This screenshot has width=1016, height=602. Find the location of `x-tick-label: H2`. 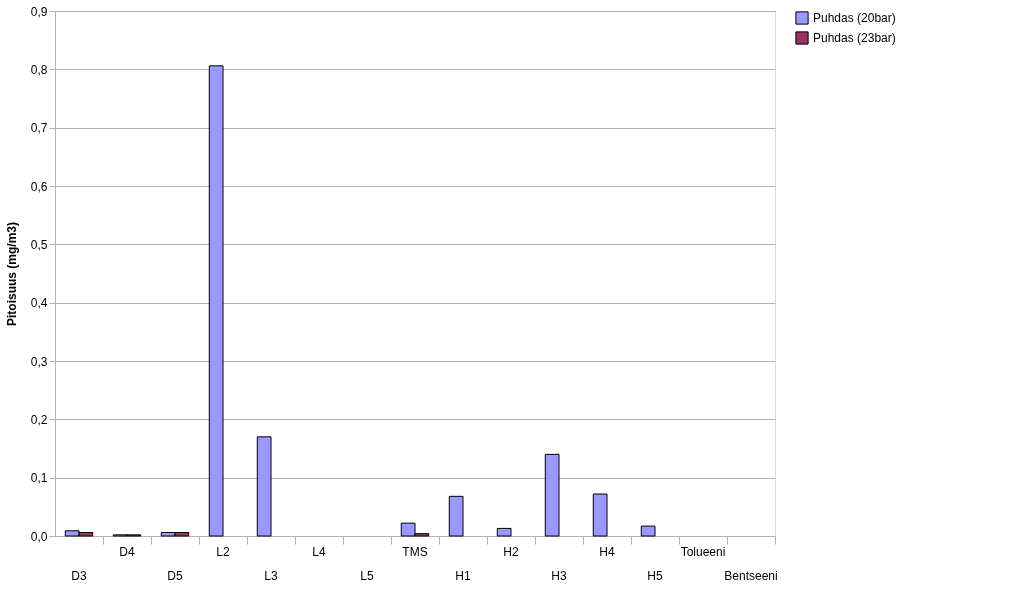

x-tick-label: H2 is located at coordinates (511, 552).